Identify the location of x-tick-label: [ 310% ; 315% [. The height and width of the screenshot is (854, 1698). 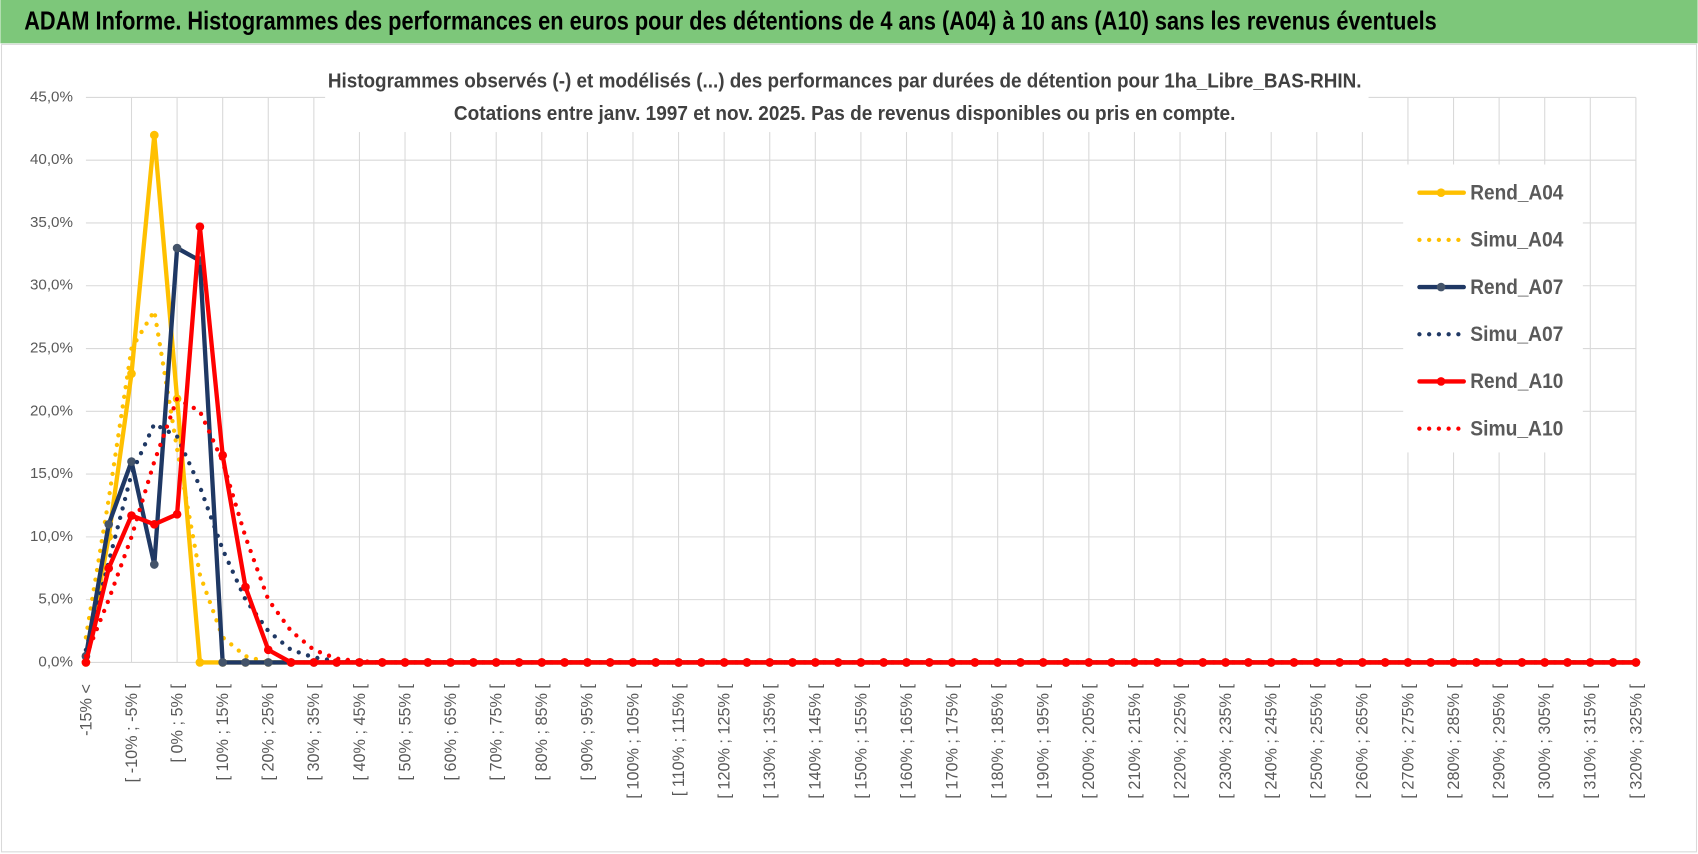
(1591, 741).